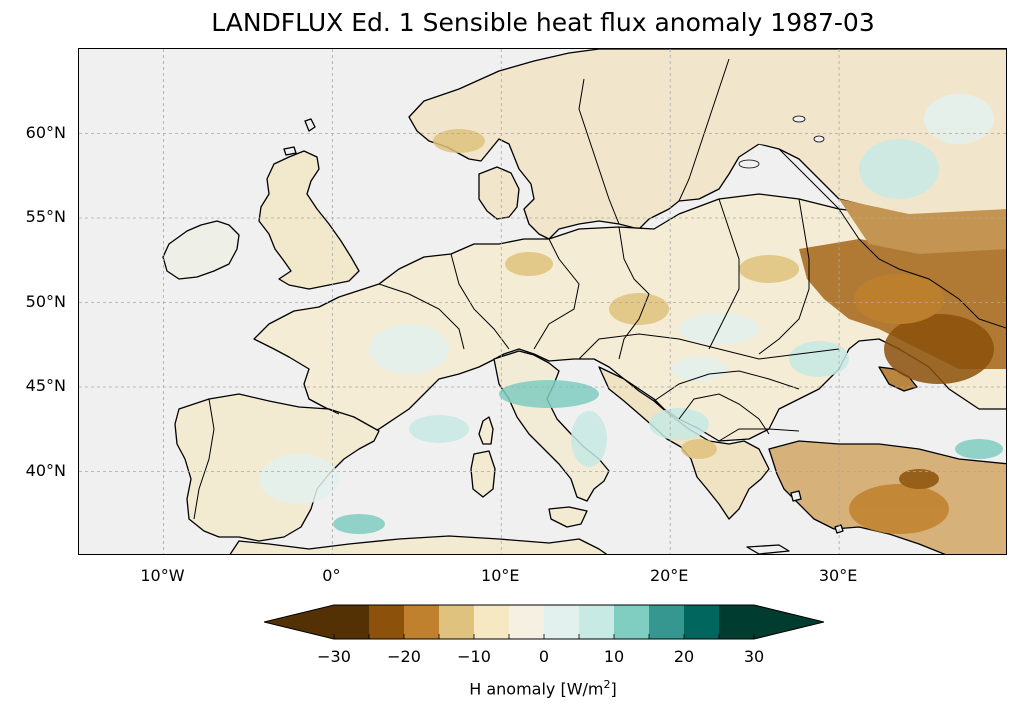  What do you see at coordinates (544, 656) in the screenshot?
I see `colorbar-tick-label: 0` at bounding box center [544, 656].